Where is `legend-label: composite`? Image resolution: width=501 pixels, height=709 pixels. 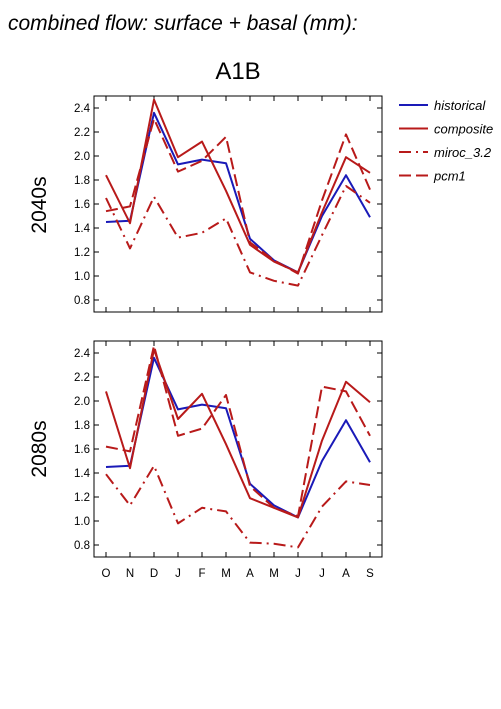 legend-label: composite is located at coordinates (463, 129).